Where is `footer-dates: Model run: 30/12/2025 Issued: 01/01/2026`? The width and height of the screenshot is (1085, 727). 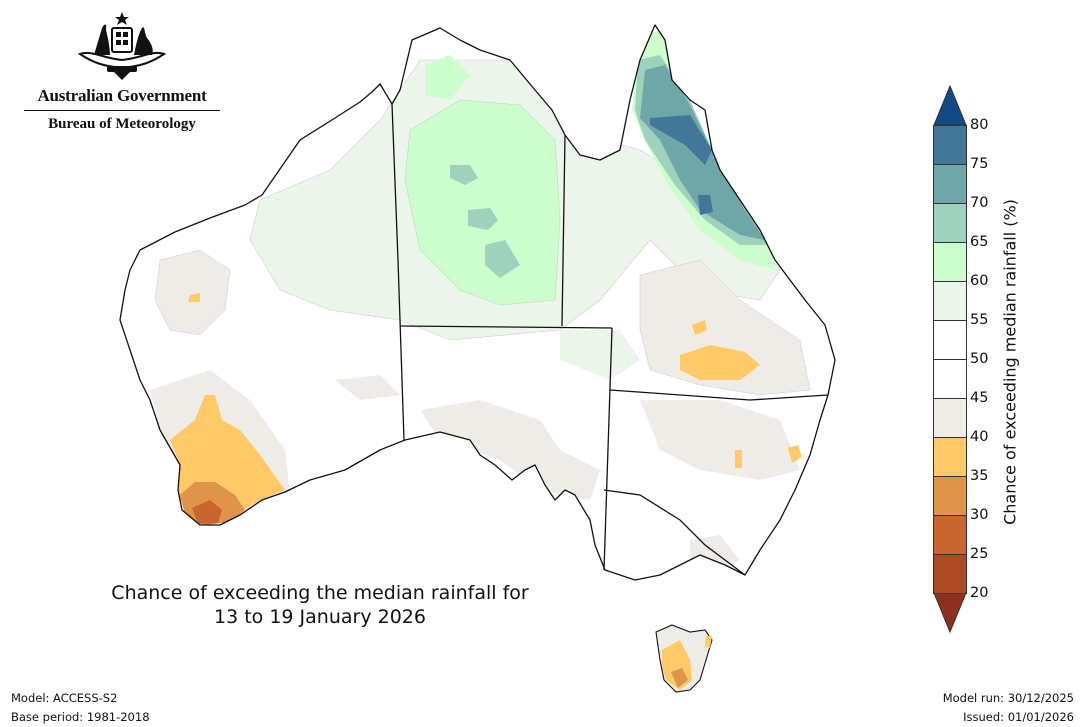 footer-dates: Model run: 30/12/2025 Issued: 01/01/2026 is located at coordinates (1008, 708).